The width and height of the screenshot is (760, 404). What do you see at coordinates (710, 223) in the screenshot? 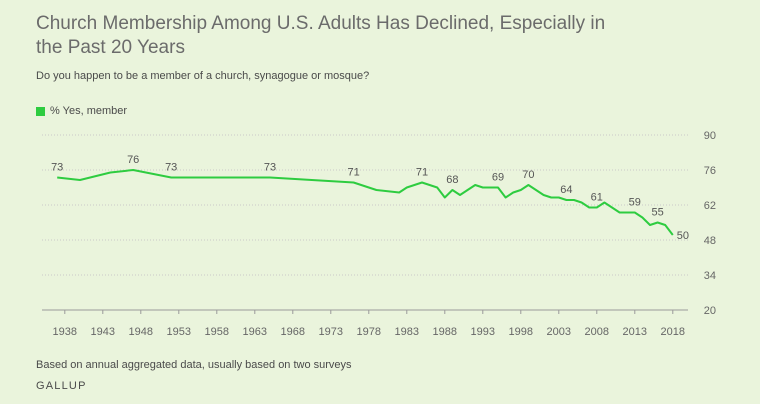
I see `y-axis-ticks: 20 34 48 62 76 90` at bounding box center [710, 223].